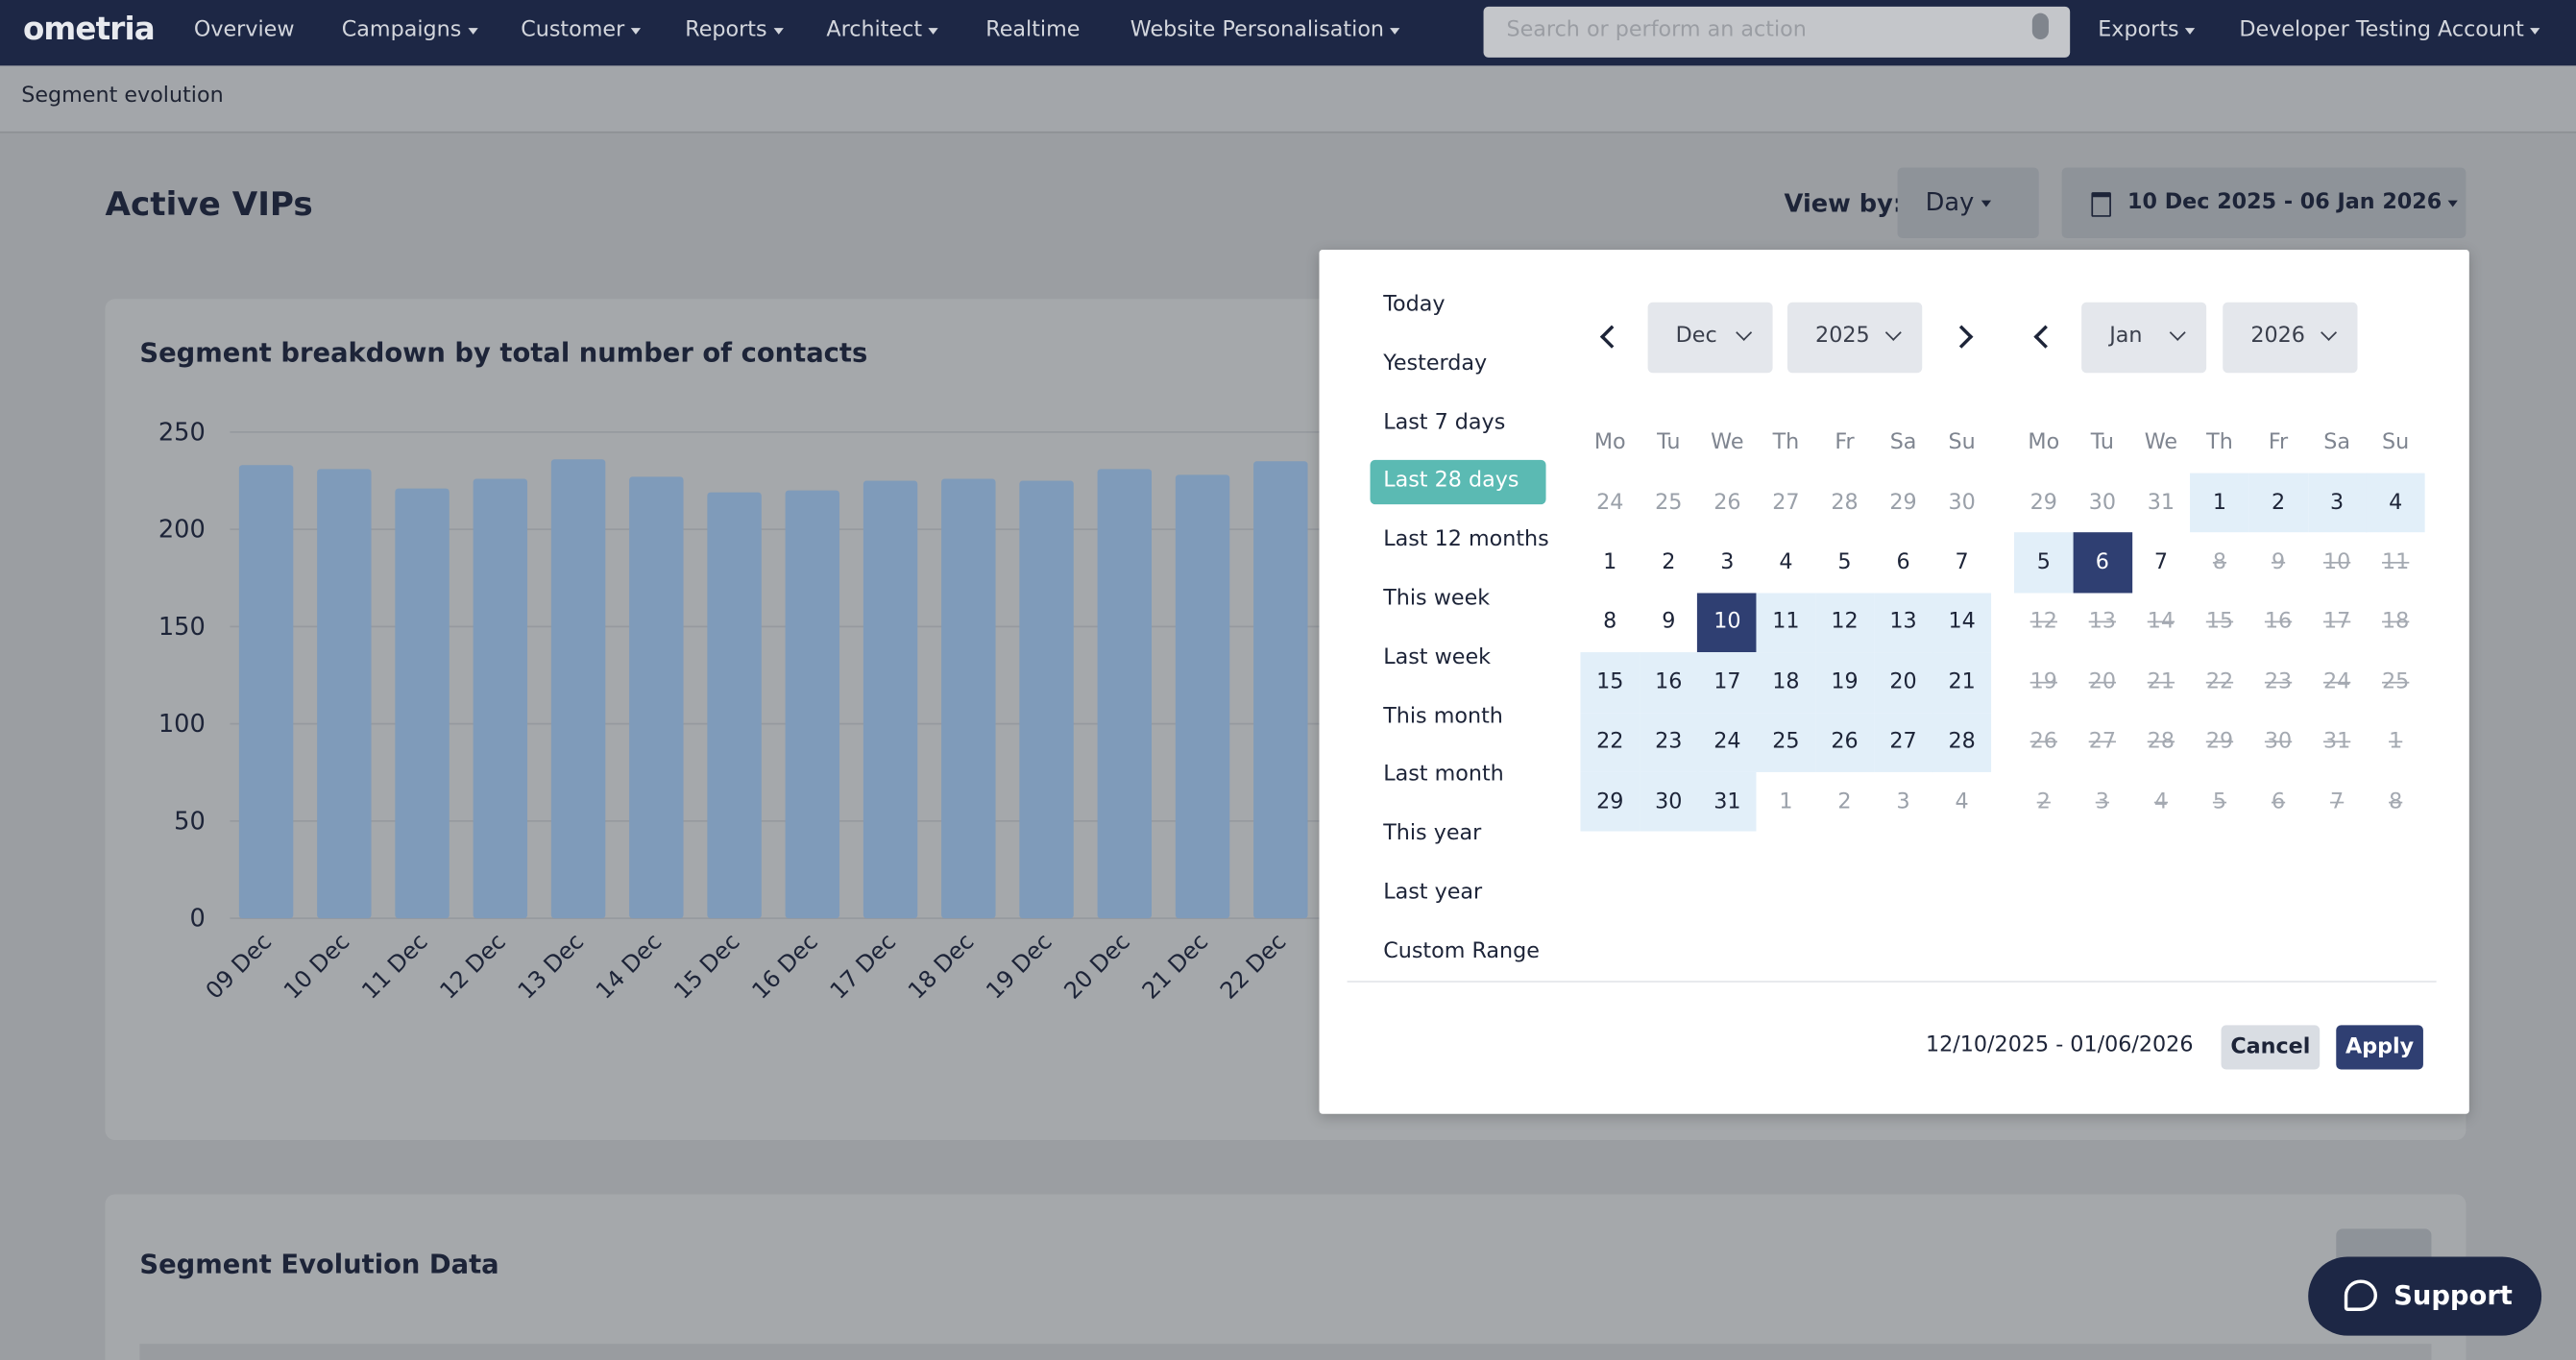  Describe the element at coordinates (1610, 742) in the screenshot. I see `calendar-day: 22` at that location.